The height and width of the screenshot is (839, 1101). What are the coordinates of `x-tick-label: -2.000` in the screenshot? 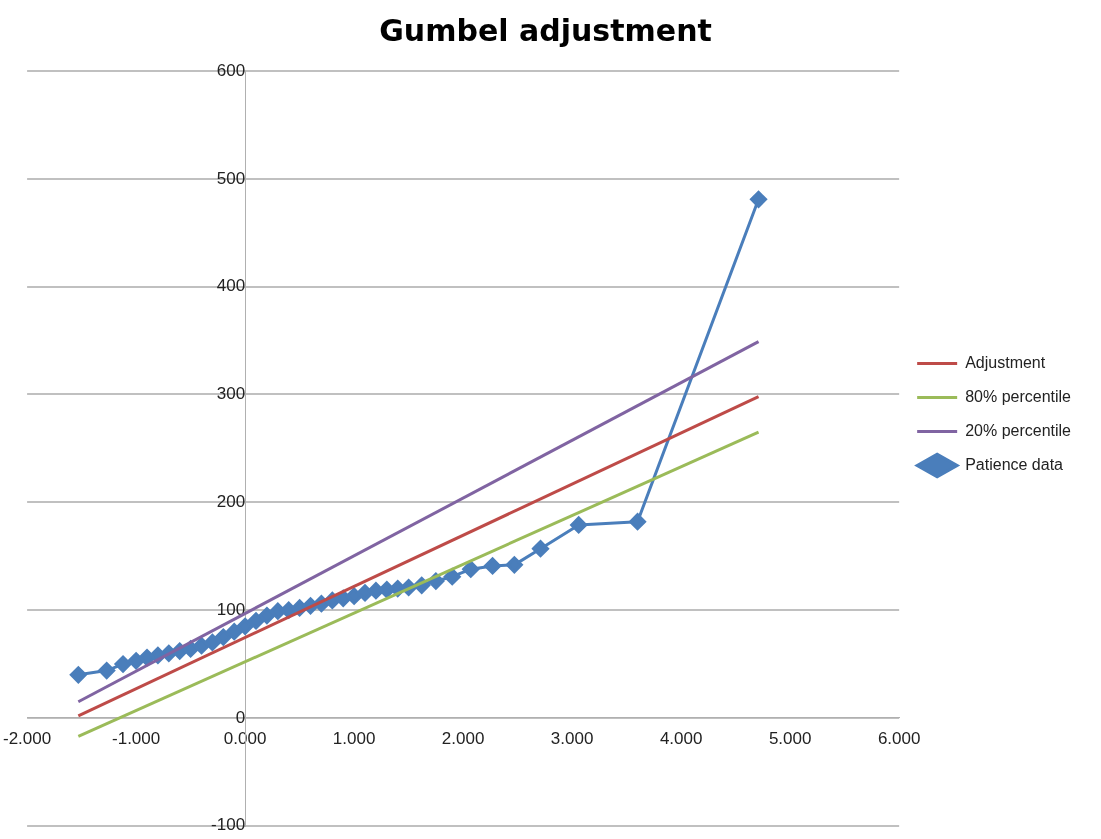 It's located at (27, 738).